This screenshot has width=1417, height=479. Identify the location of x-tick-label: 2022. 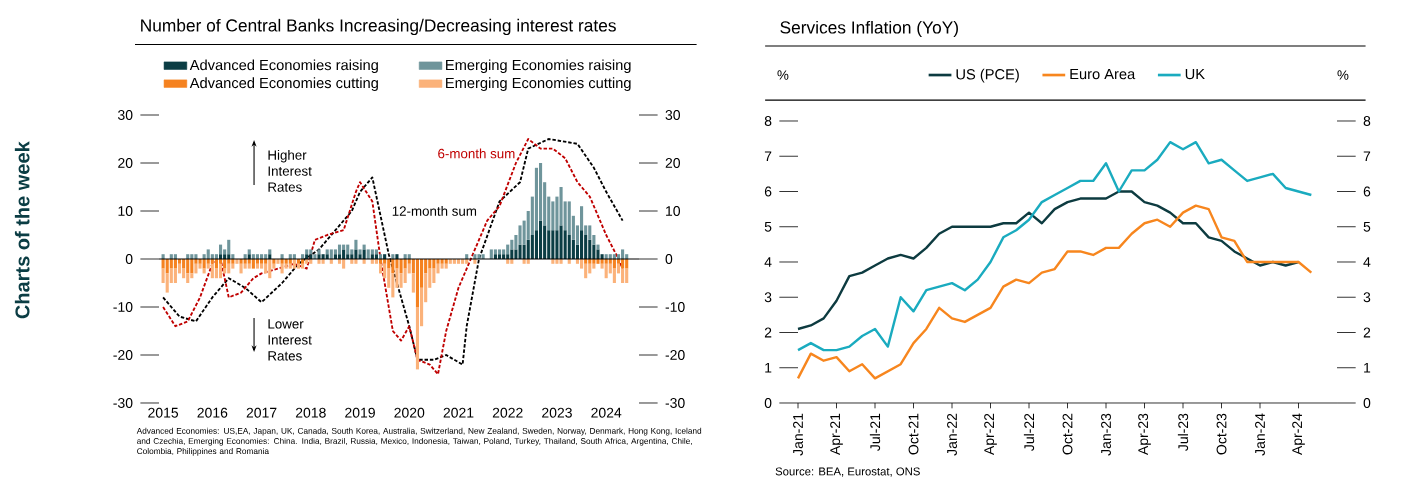
(507, 412).